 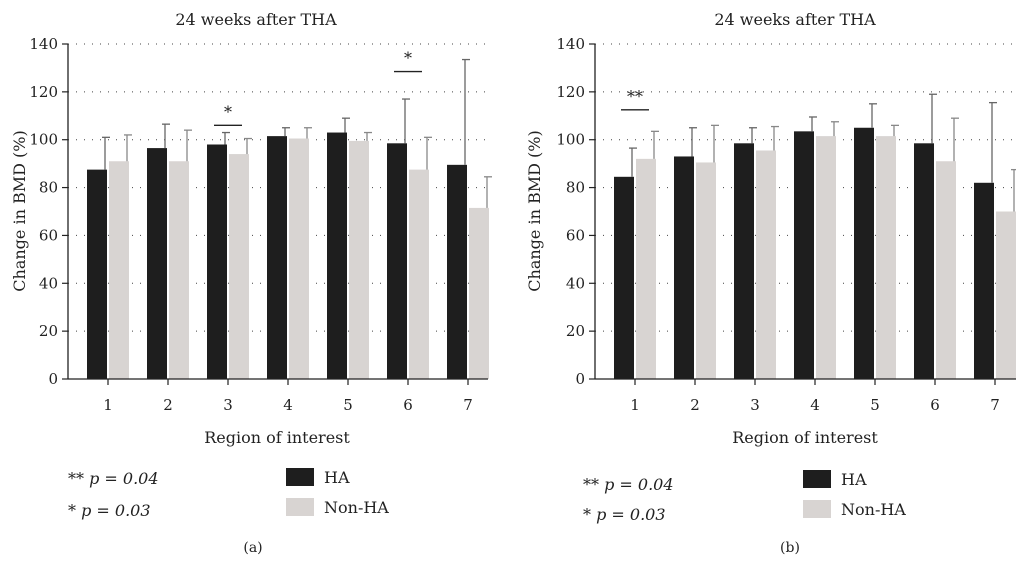 What do you see at coordinates (790, 548) in the screenshot?
I see `panel-label: (b)` at bounding box center [790, 548].